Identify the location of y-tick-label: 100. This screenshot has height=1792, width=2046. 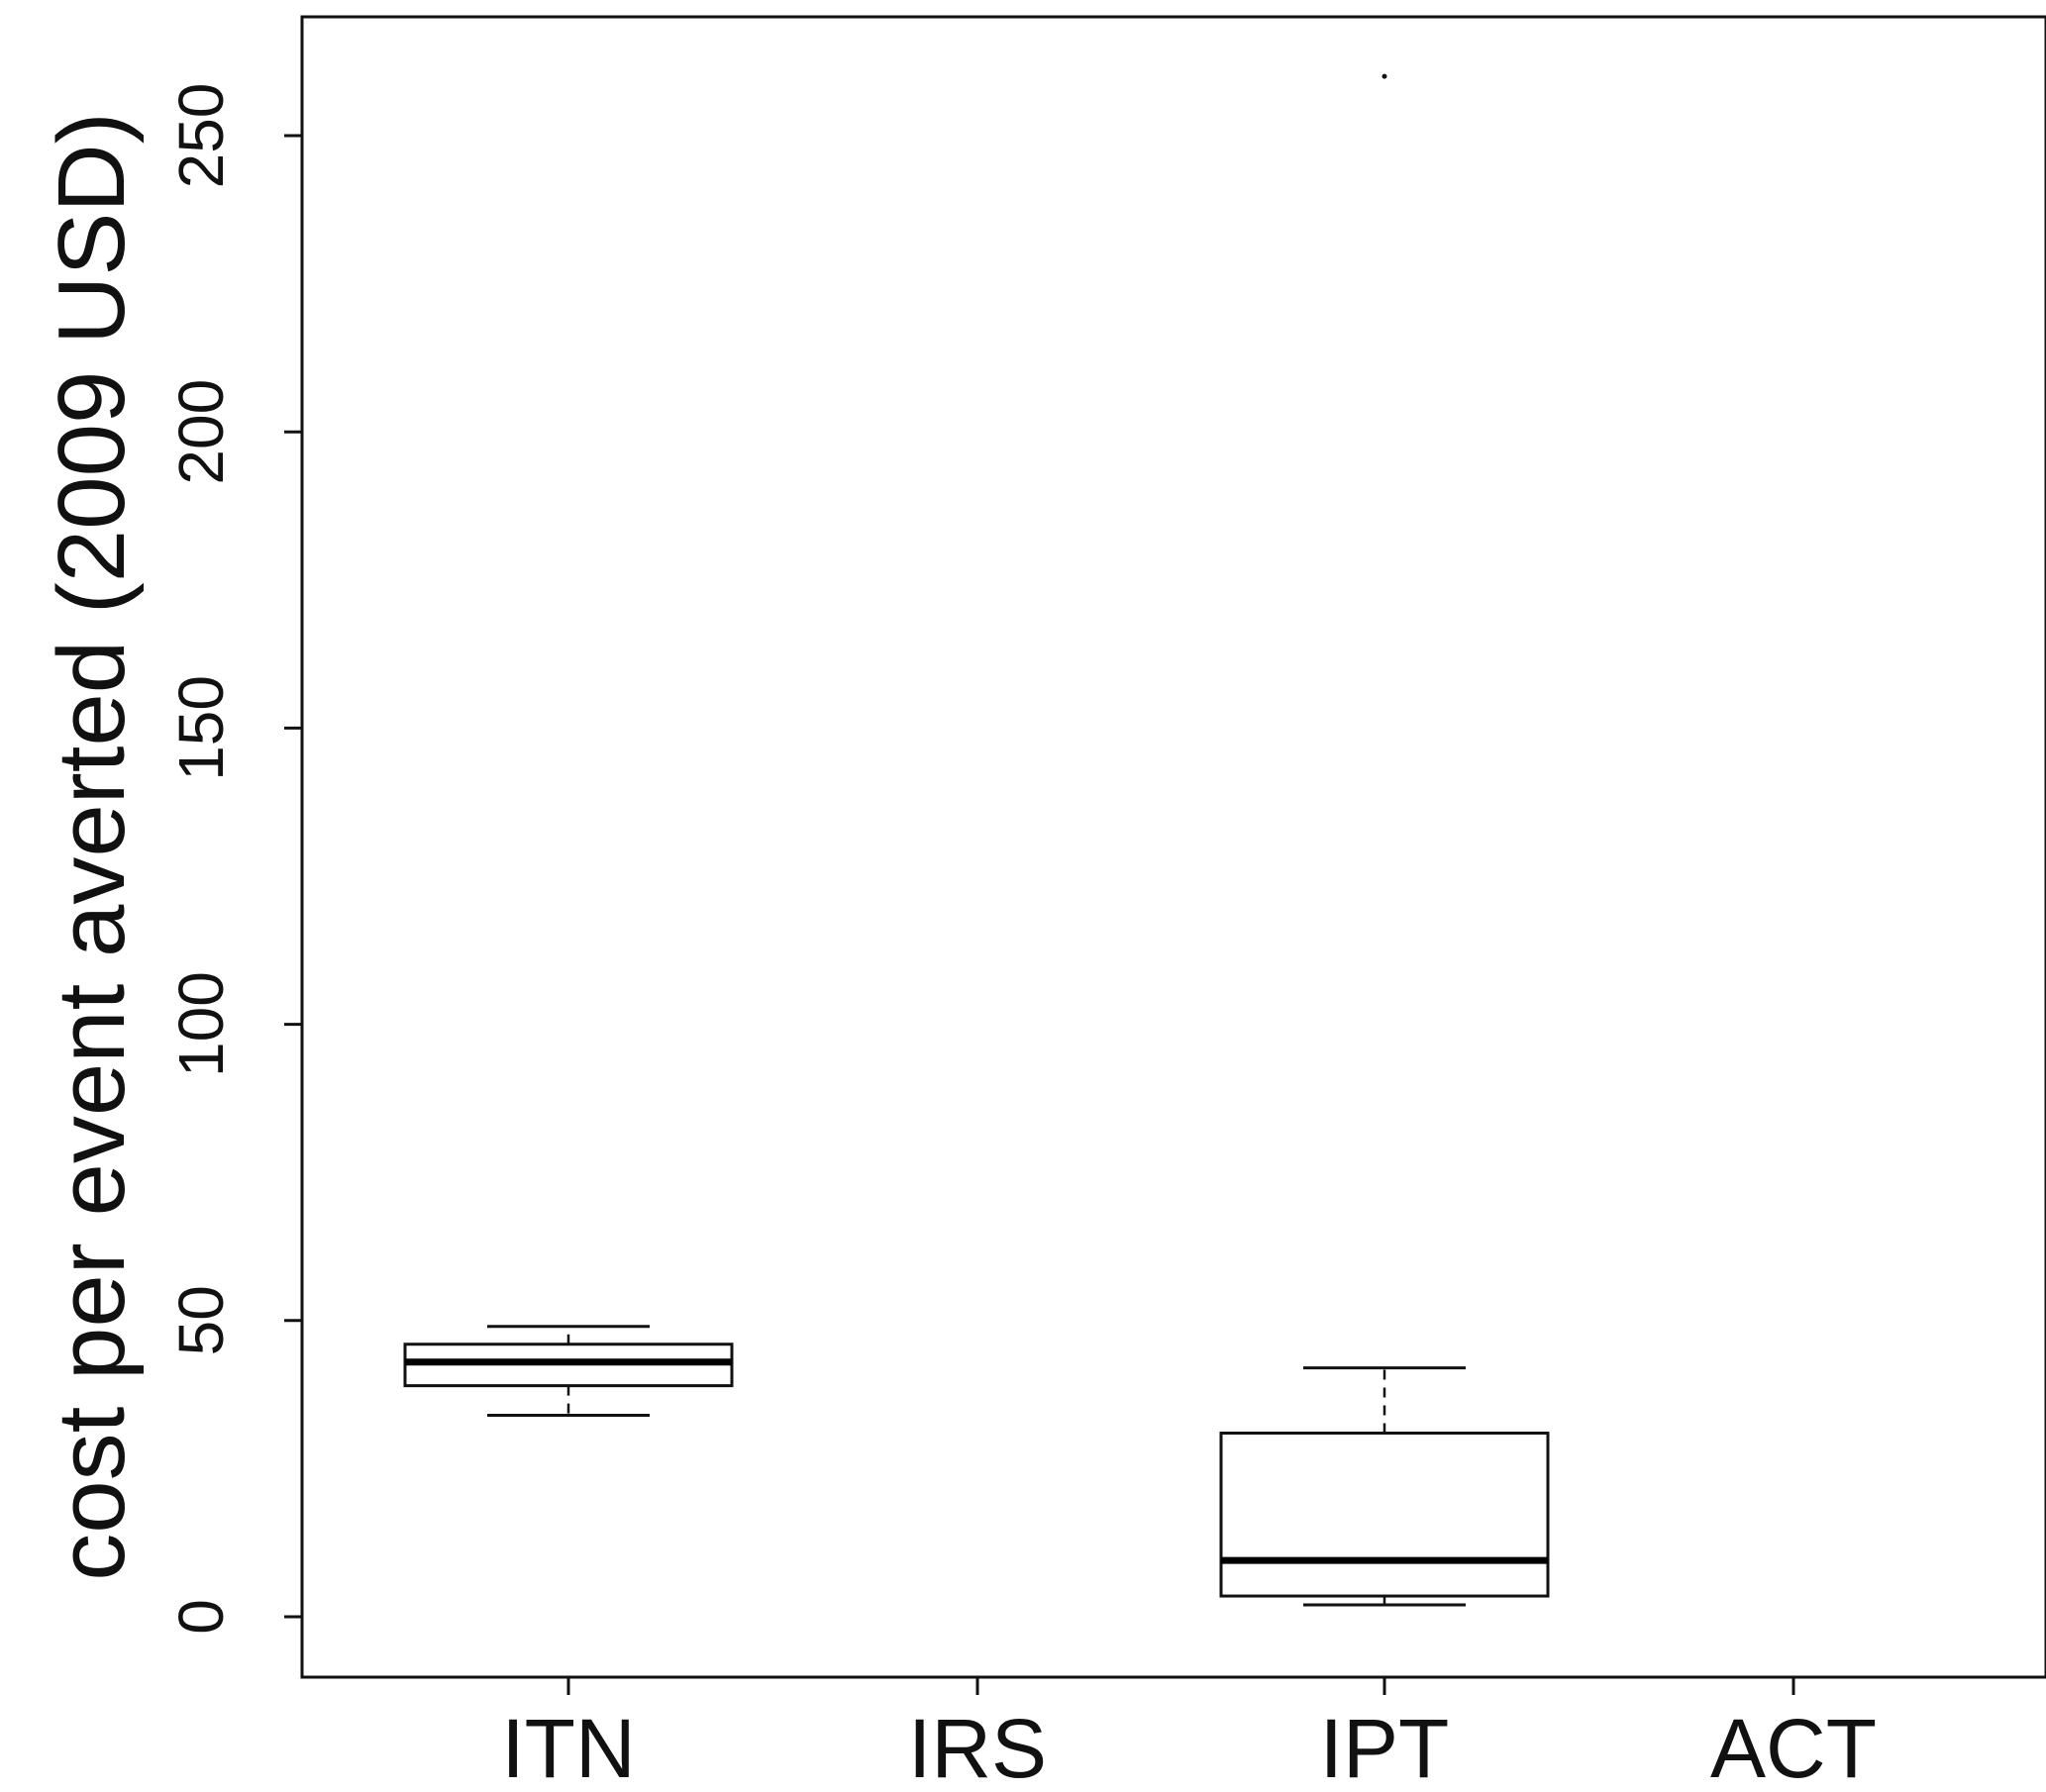
(201, 1024).